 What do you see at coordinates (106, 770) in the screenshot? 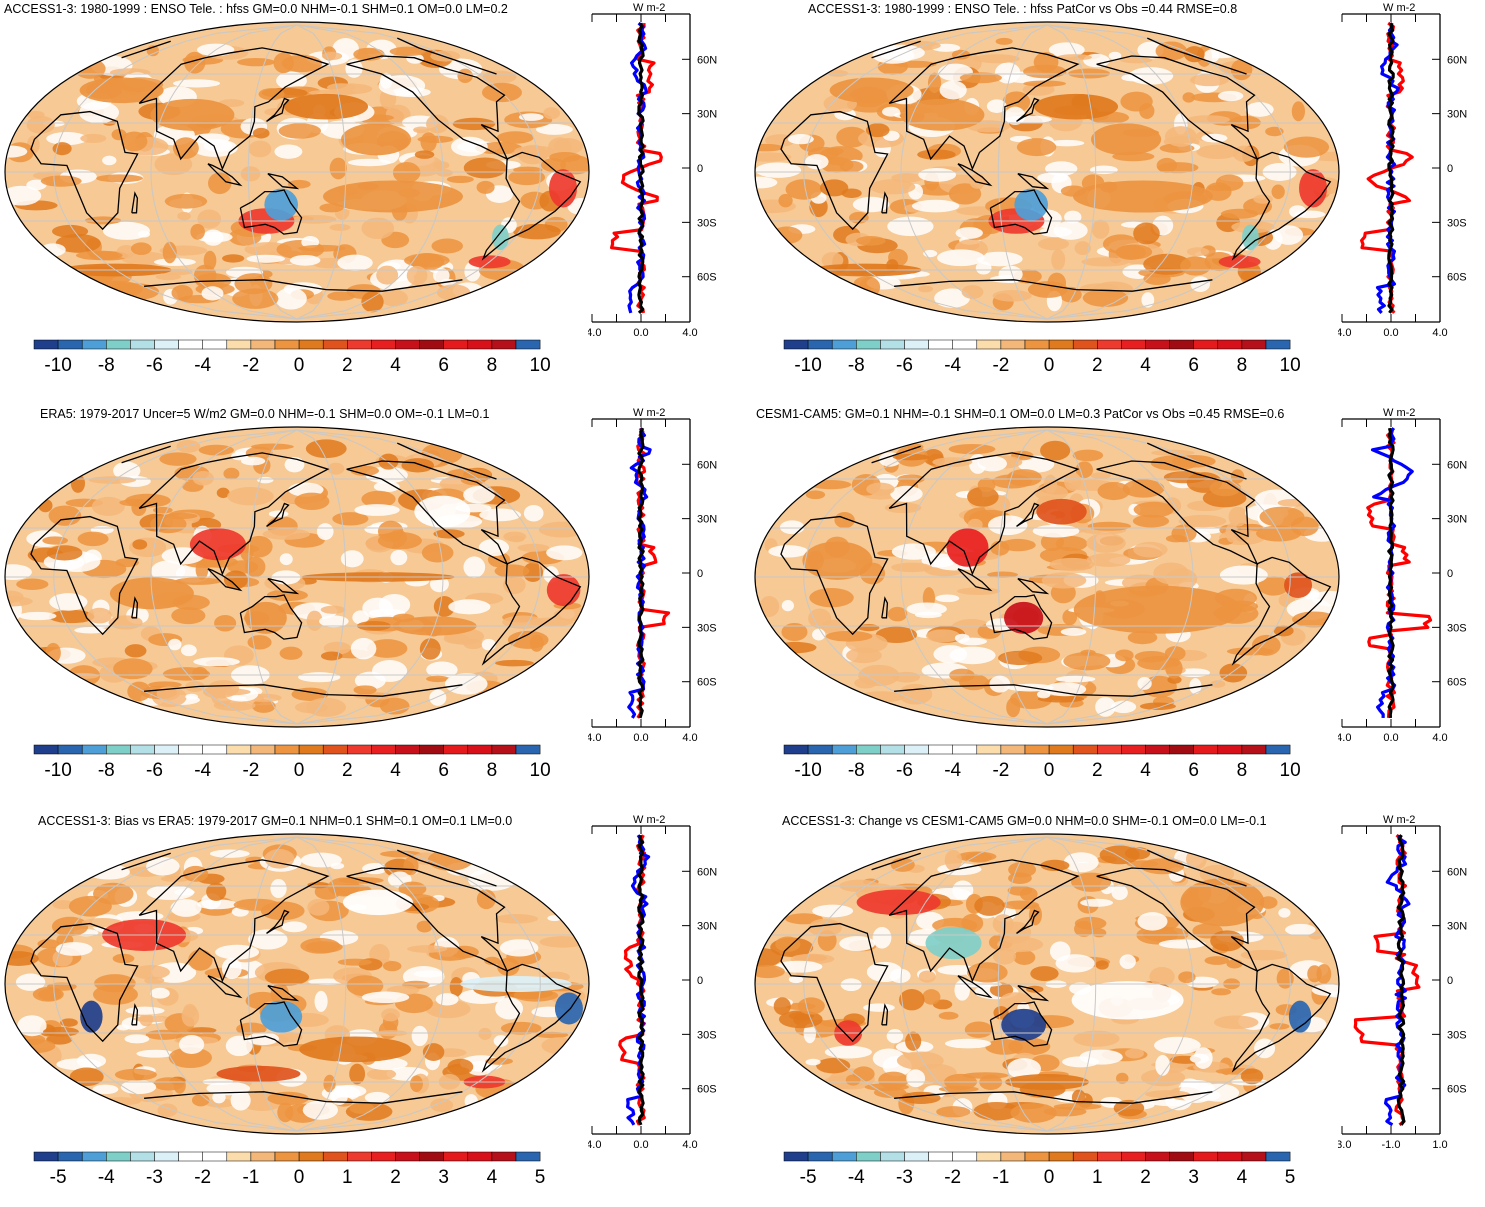
I see `colorbar-label: -8` at bounding box center [106, 770].